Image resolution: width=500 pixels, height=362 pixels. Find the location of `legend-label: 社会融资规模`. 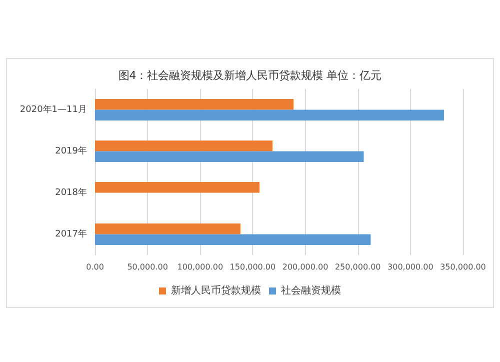

legend-label: 社会融资规模 is located at coordinates (311, 290).